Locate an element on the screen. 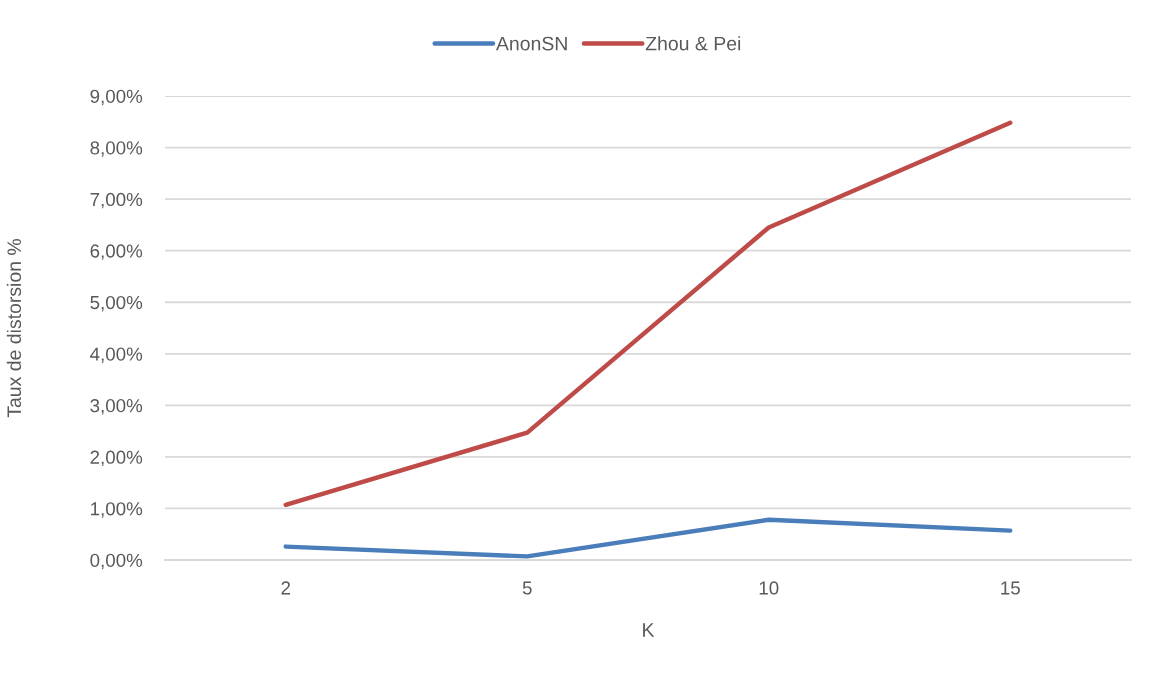  y-tick-label: 9,00% is located at coordinates (116, 97).